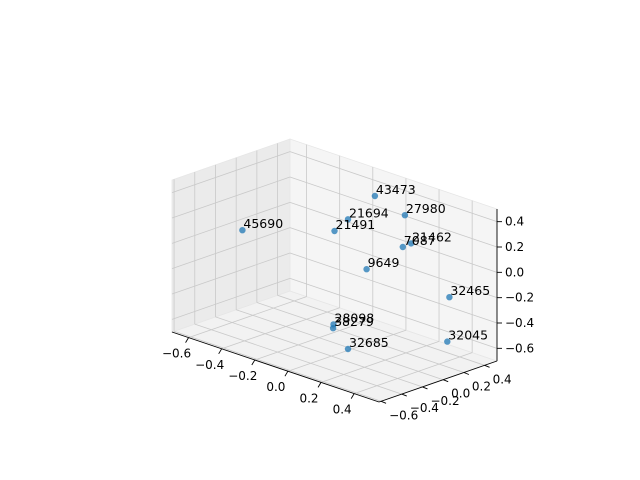 The image size is (640, 480). I want to click on data-point-label: 9649, so click(384, 262).